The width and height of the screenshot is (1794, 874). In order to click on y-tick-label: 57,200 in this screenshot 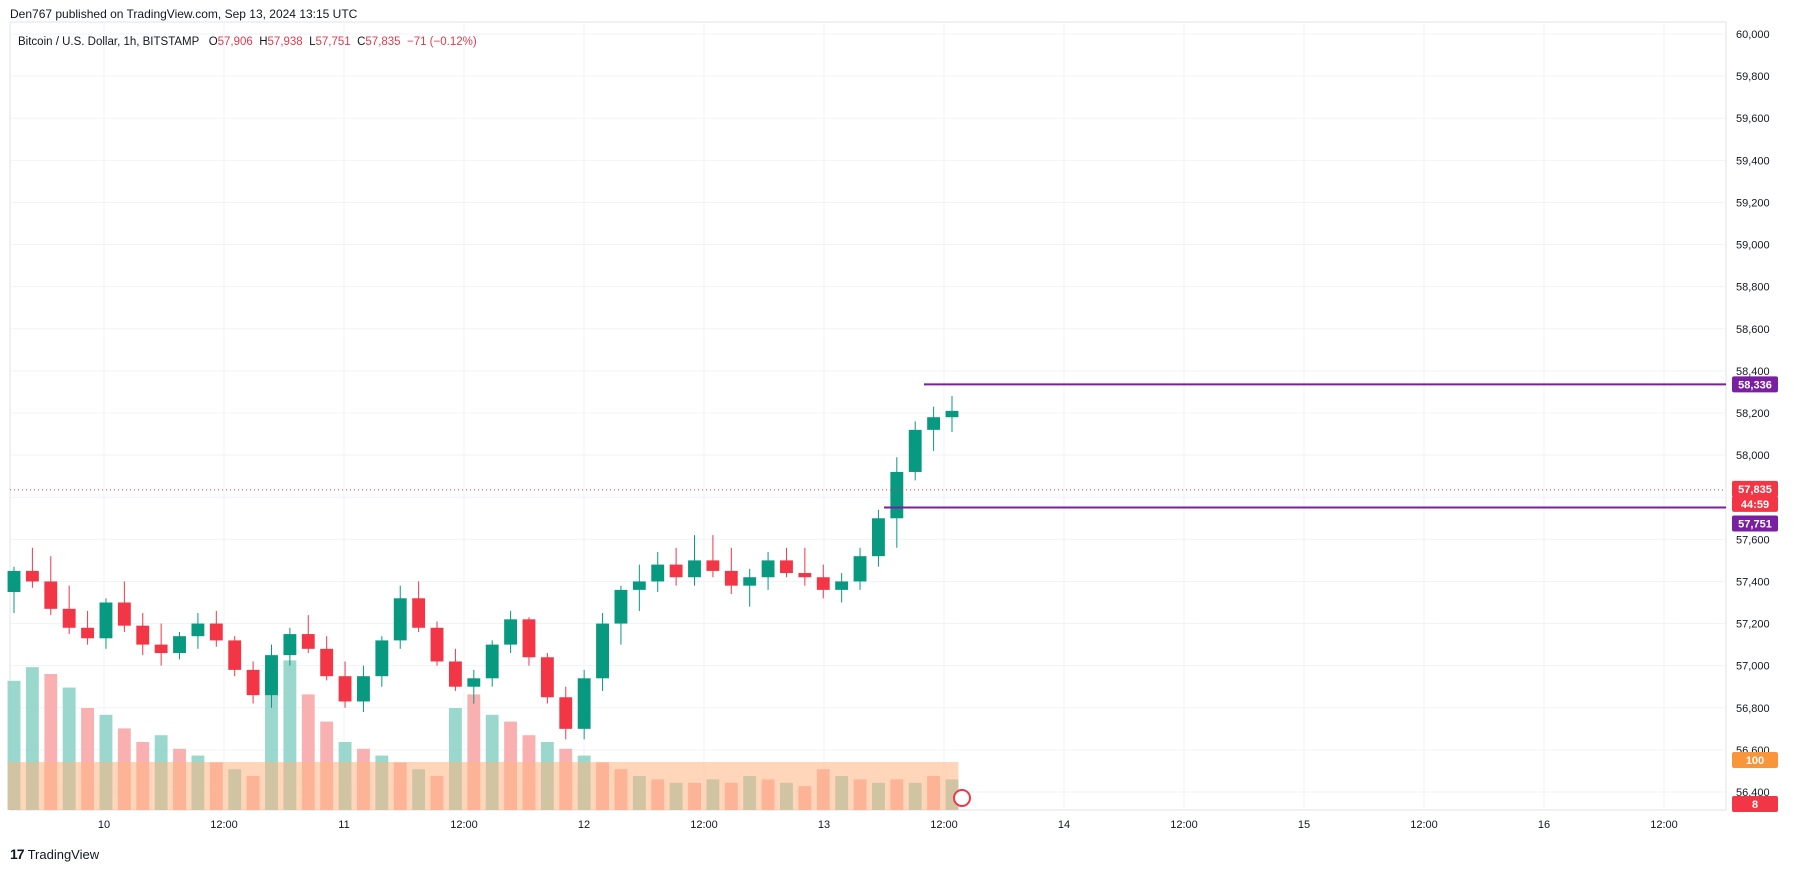, I will do `click(1753, 625)`.